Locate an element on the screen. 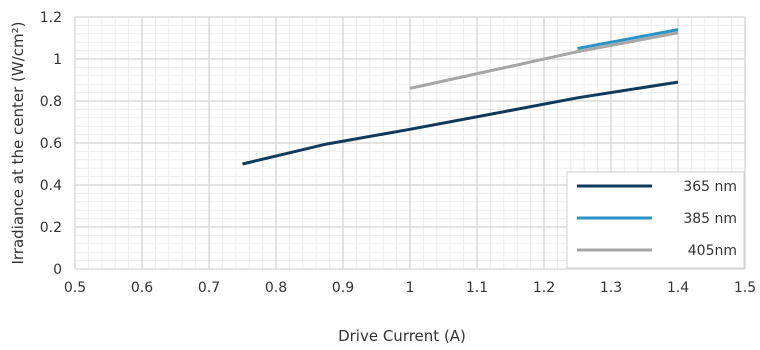 Image resolution: width=760 pixels, height=350 pixels. legend-box is located at coordinates (655, 220).